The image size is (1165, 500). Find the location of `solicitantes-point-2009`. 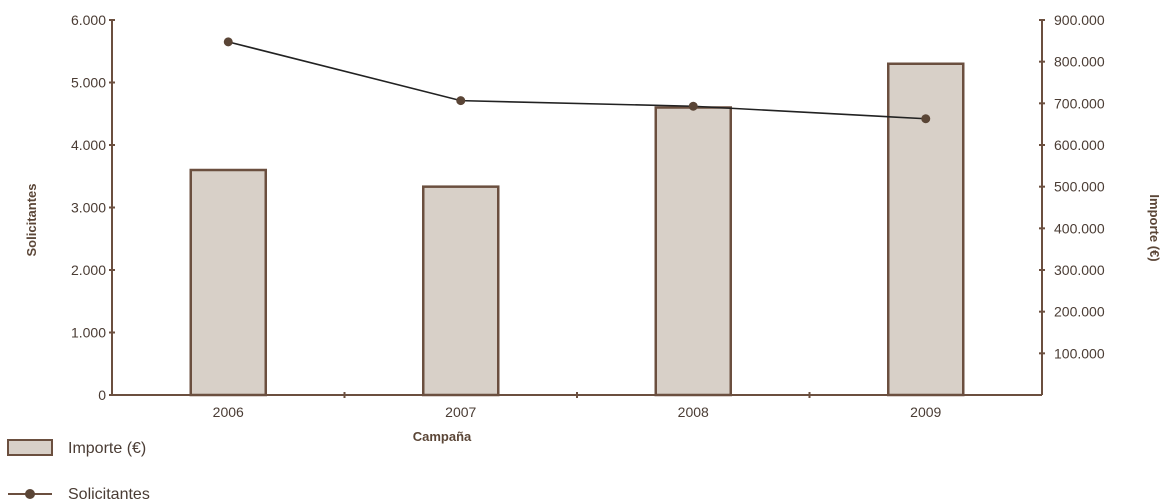

solicitantes-point-2009 is located at coordinates (926, 119).